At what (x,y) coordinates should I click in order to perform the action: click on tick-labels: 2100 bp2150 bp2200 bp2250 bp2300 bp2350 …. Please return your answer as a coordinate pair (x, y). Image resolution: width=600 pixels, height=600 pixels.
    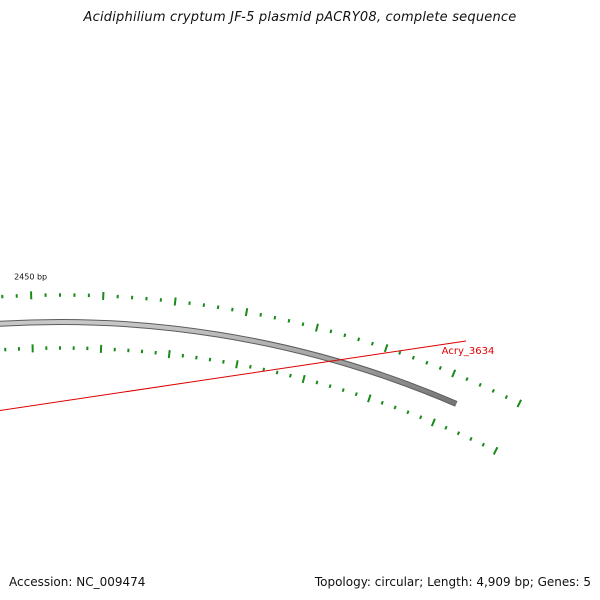
    Looking at the image, I should click on (30, 276).